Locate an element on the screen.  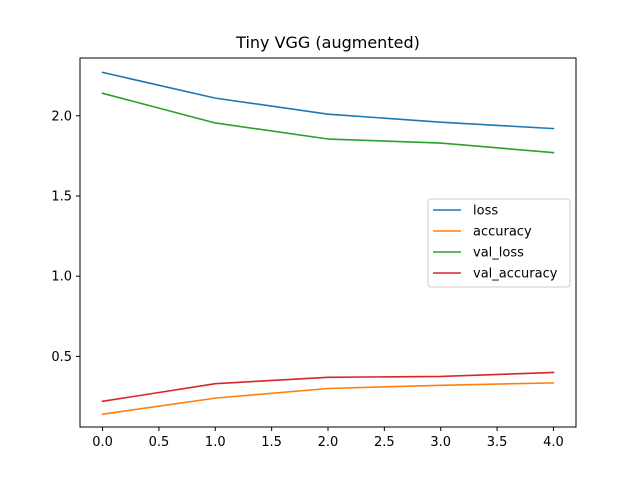
y-tick-label: 1.0 is located at coordinates (61, 277).